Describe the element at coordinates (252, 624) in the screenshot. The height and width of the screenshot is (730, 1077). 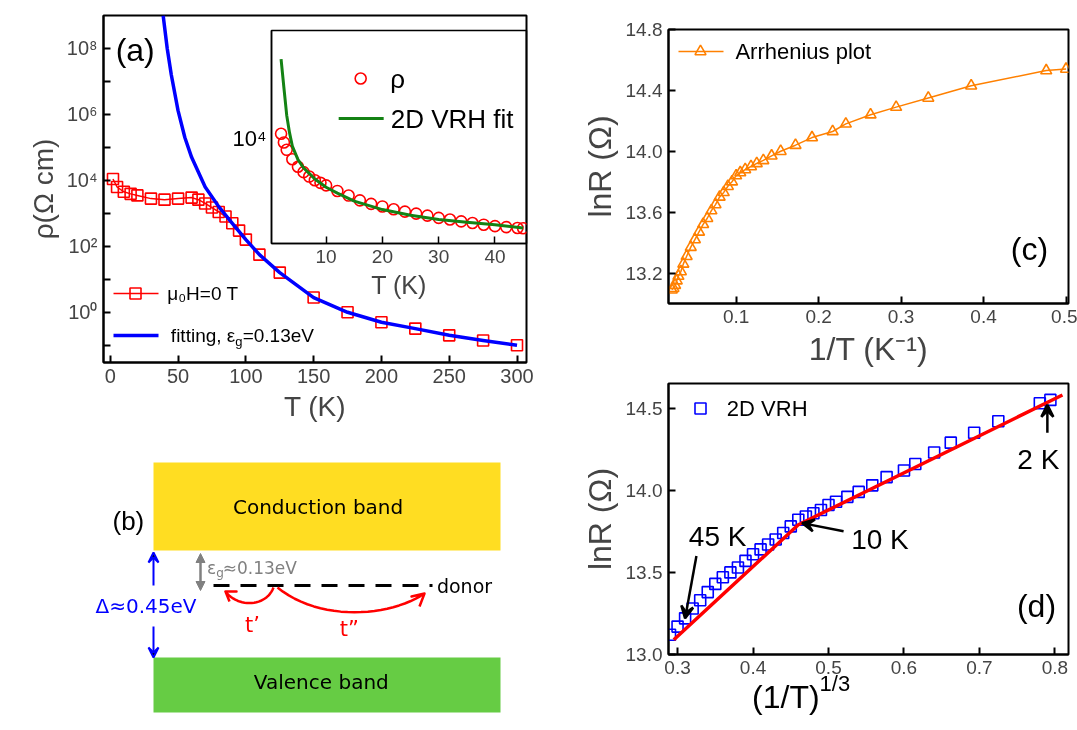
I see `text: t’` at that location.